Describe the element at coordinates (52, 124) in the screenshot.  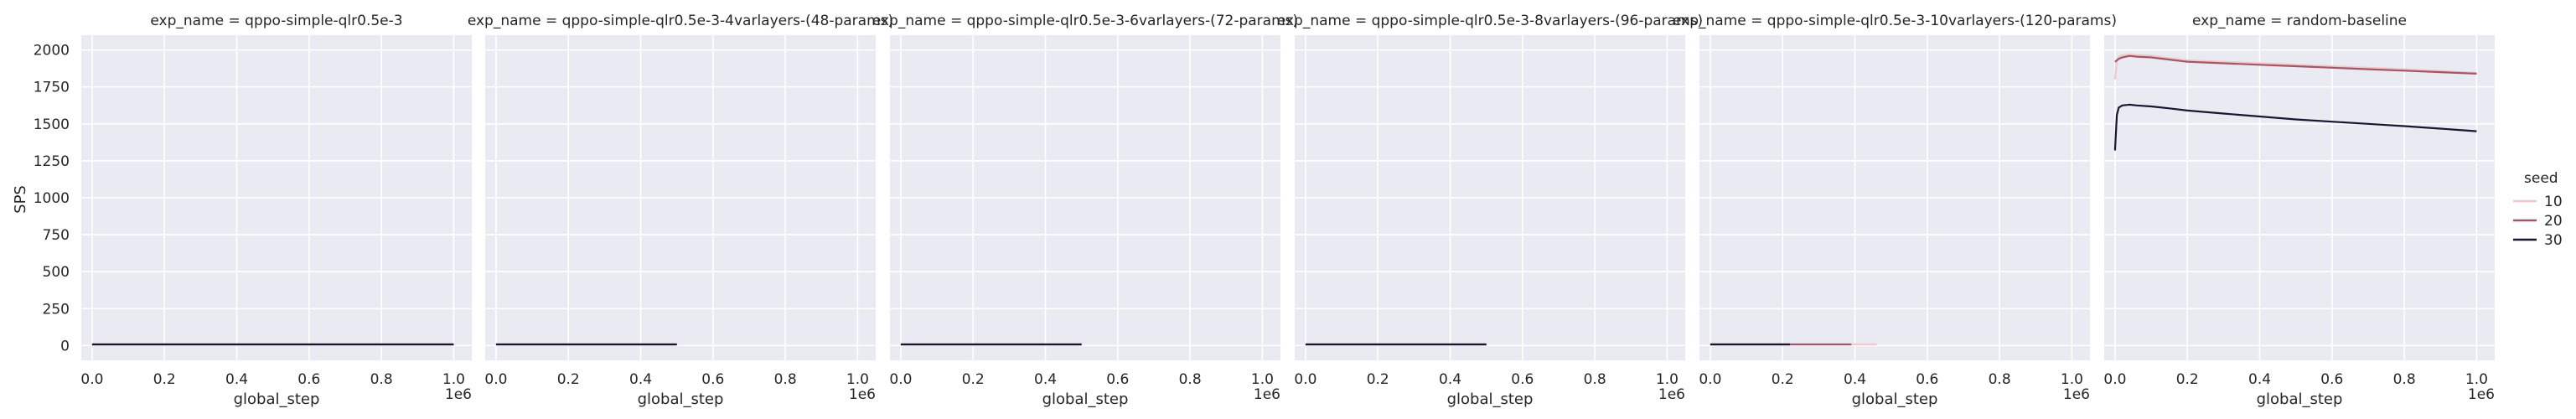
I see `y-tick-label: 1500` at that location.